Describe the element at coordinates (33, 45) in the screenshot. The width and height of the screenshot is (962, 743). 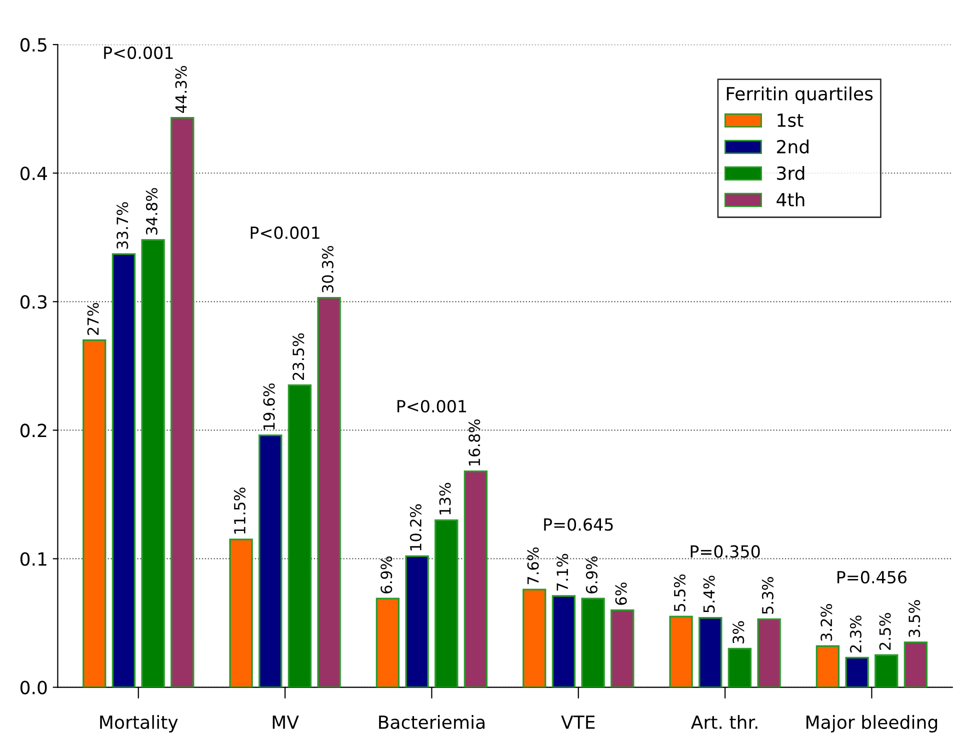
I see `y-tick-label: 0.5` at that location.